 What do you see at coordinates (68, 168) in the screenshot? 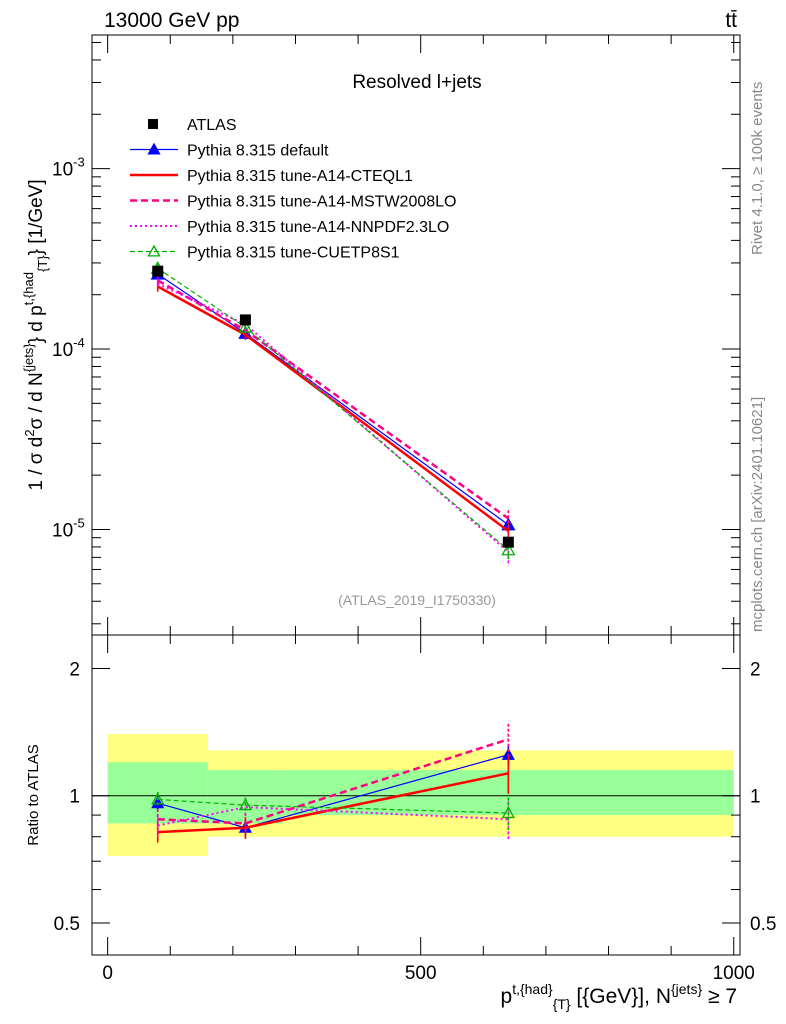
I see `y-tick-label: 10⁻³` at bounding box center [68, 168].